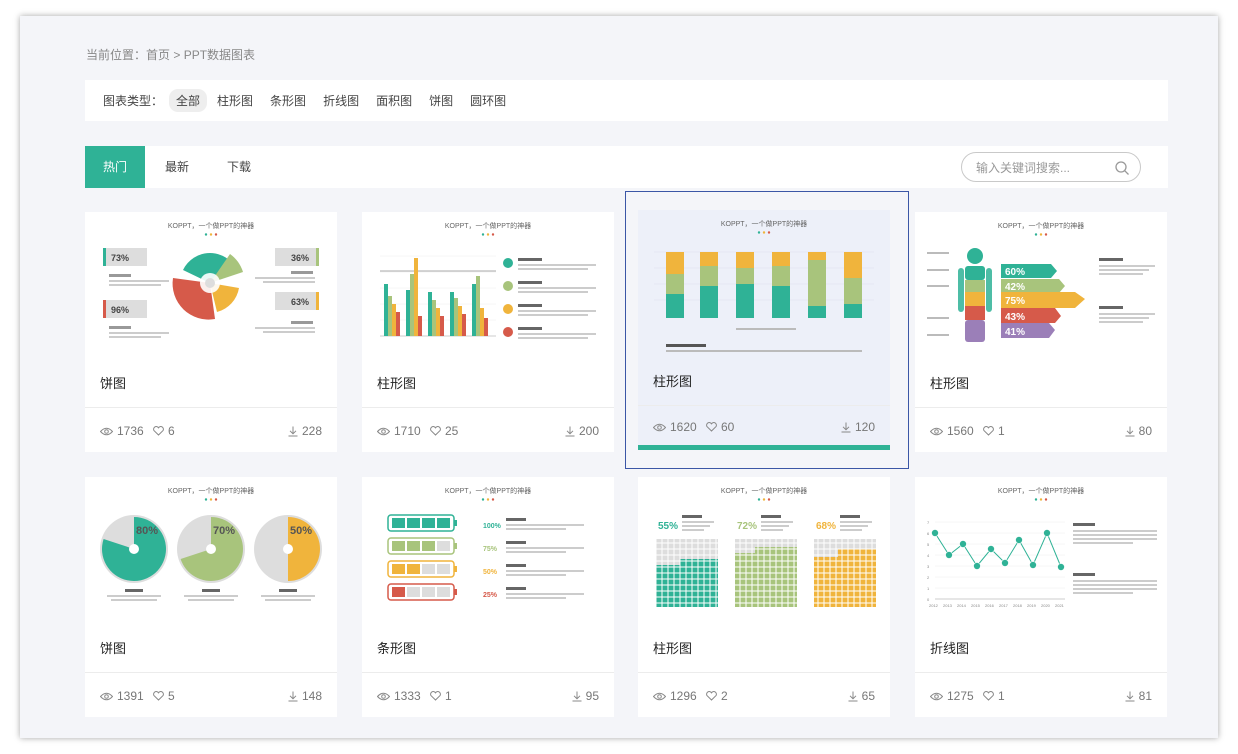 This screenshot has height=754, width=1238. Describe the element at coordinates (826, 526) in the screenshot. I see `waffle-label-68: 68%` at that location.